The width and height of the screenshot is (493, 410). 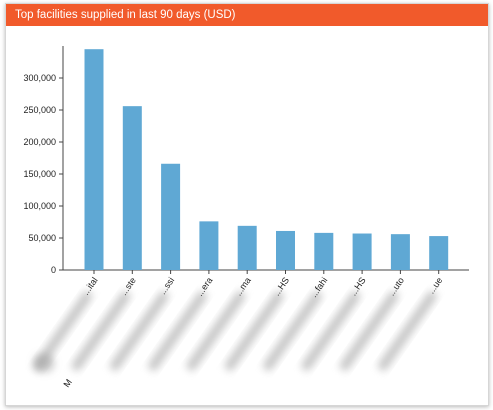 I want to click on category-label: ...uto, so click(x=396, y=286).